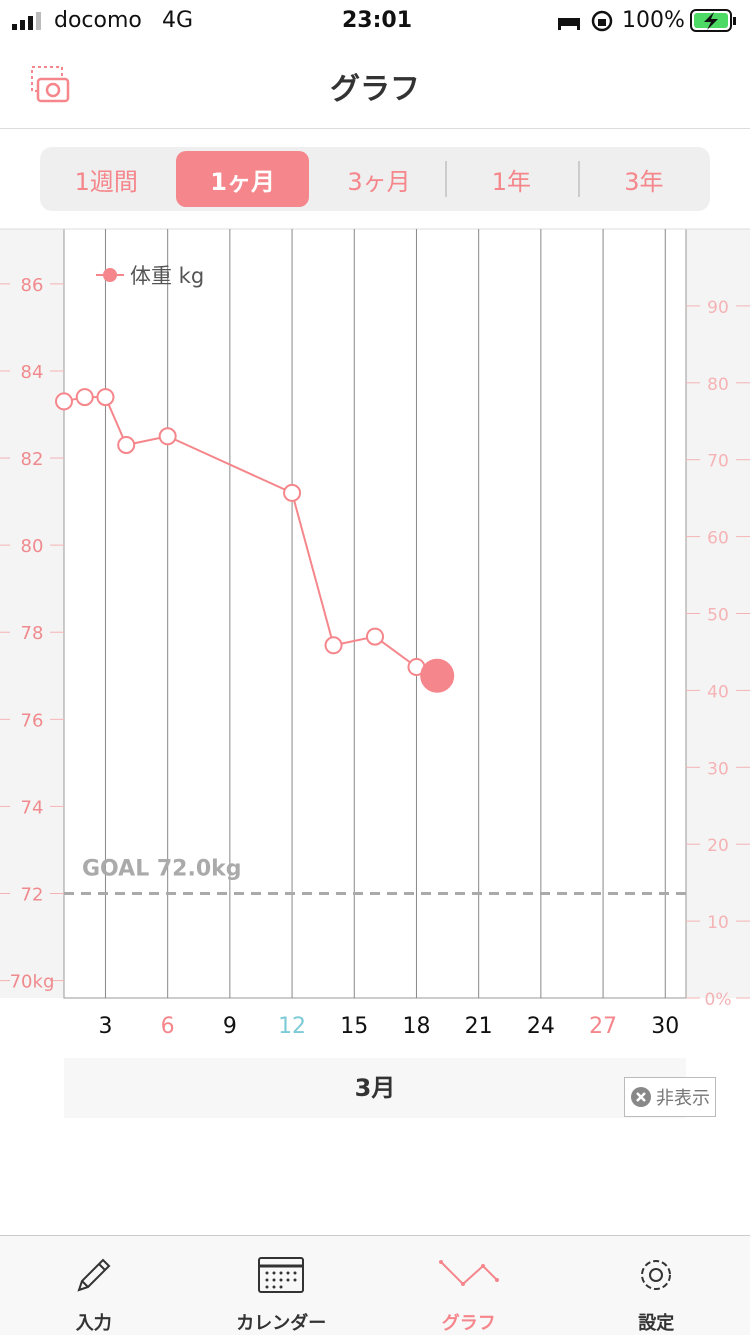 The width and height of the screenshot is (750, 1335). I want to click on battery-icon, so click(715, 21).